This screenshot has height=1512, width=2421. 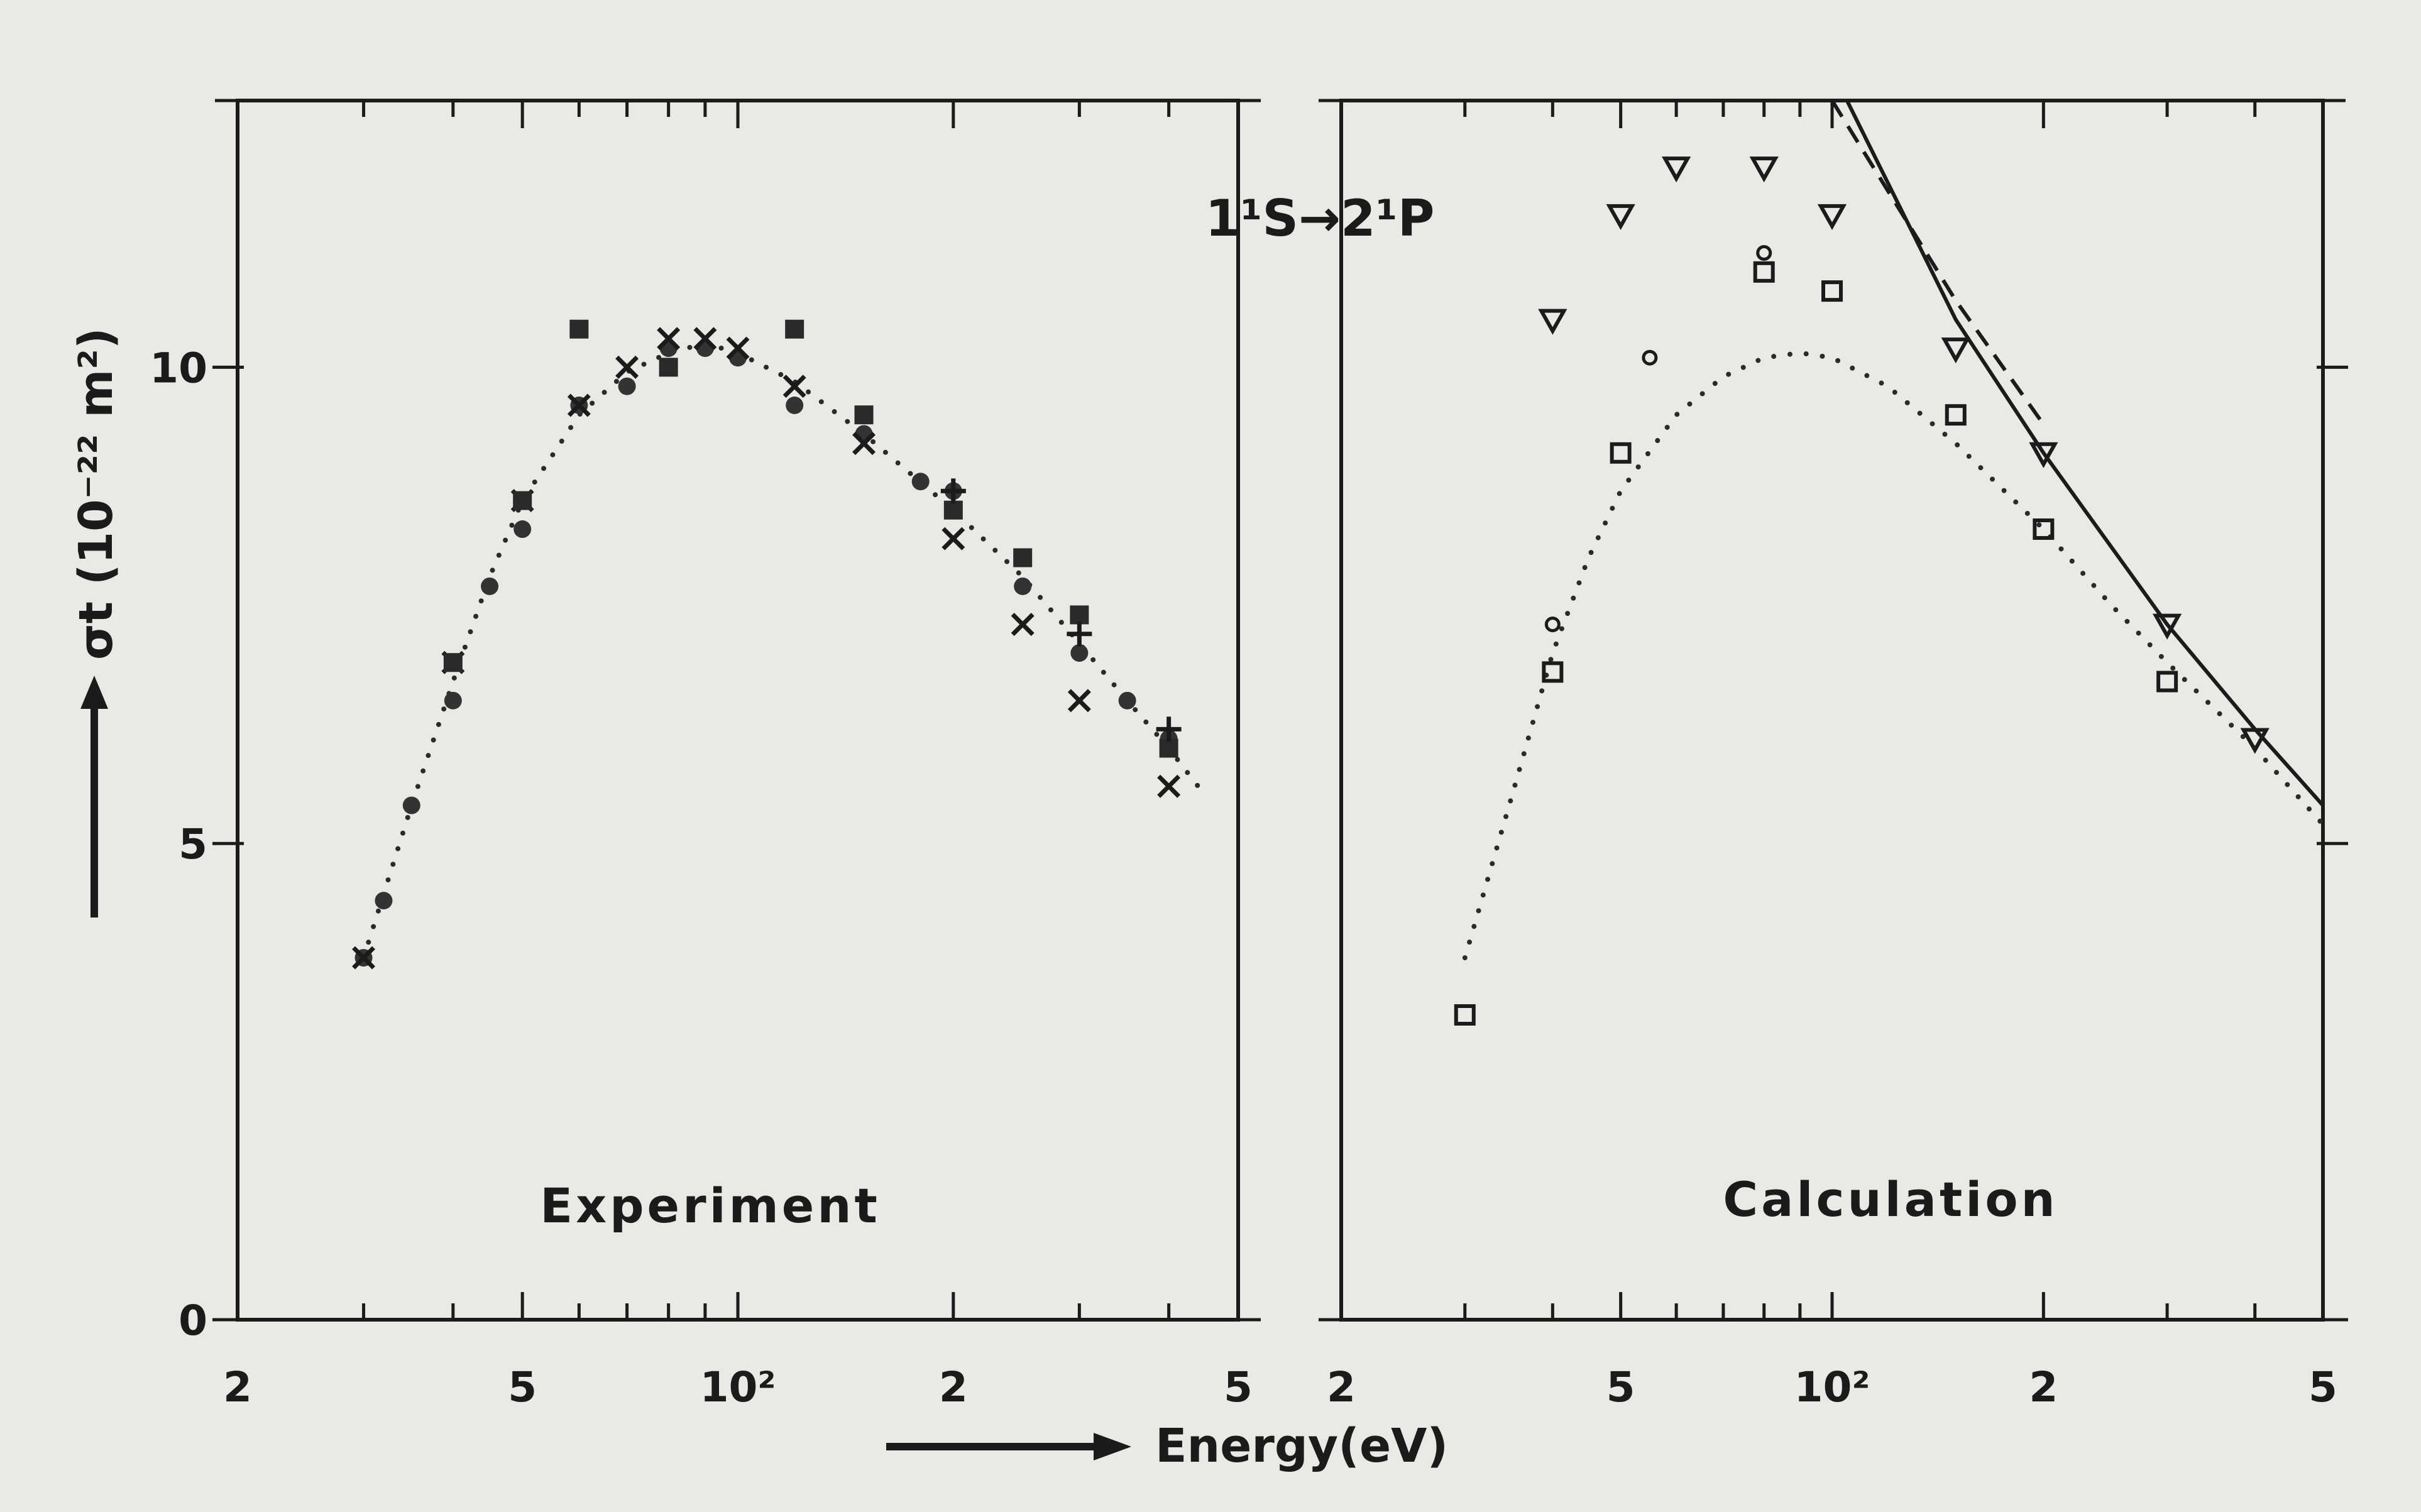 What do you see at coordinates (1937, 262) in the screenshot?
I see `dashed-curve` at bounding box center [1937, 262].